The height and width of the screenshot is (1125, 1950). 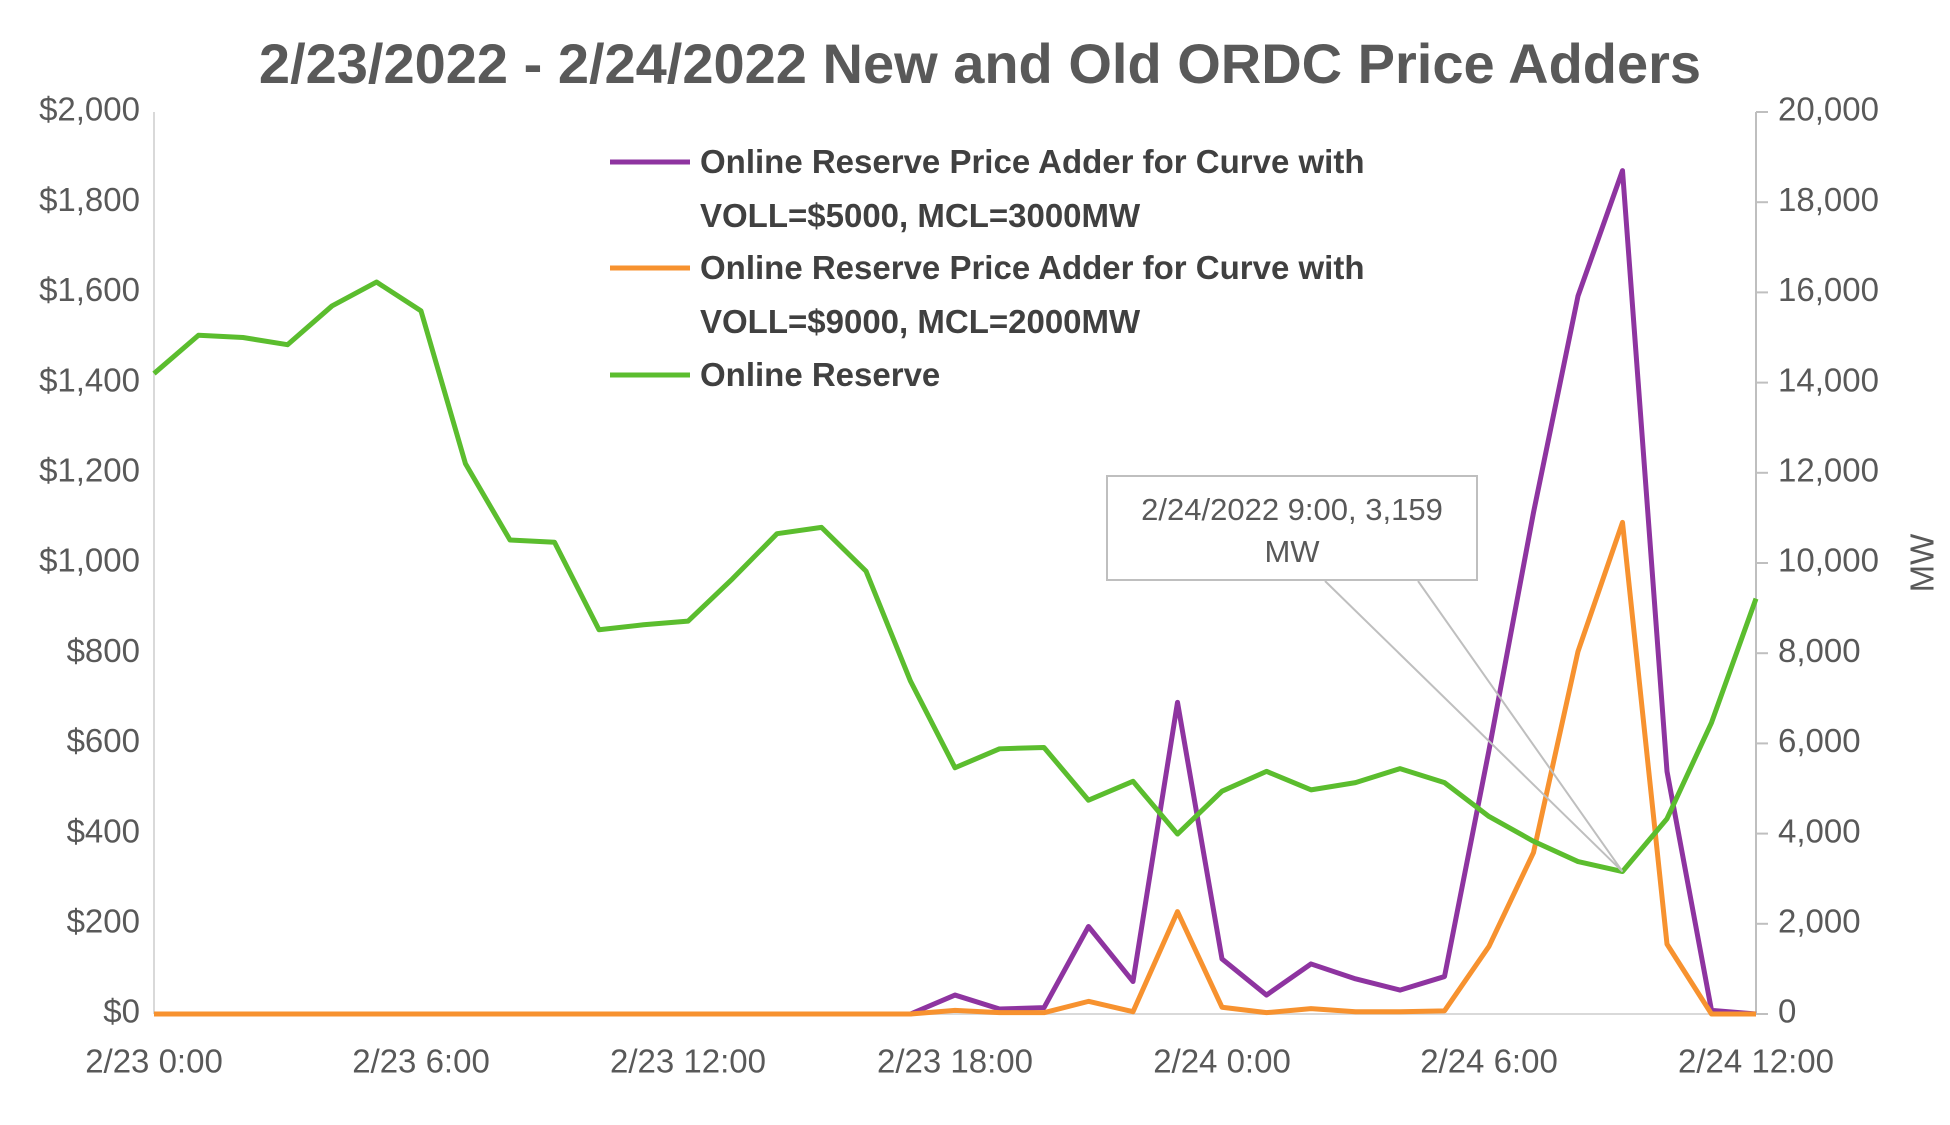 I want to click on y-tick-label: $200, so click(x=103, y=921).